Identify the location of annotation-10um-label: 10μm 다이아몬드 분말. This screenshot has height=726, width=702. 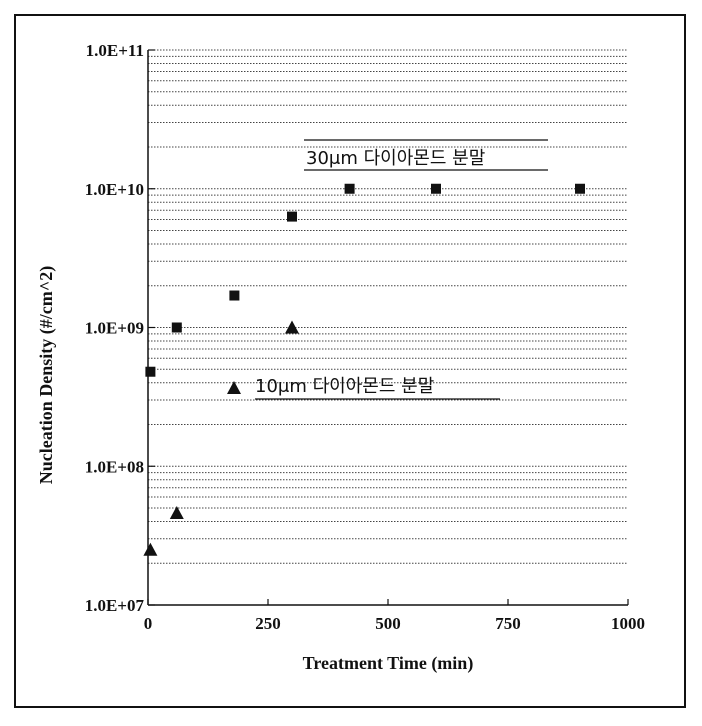
(344, 386).